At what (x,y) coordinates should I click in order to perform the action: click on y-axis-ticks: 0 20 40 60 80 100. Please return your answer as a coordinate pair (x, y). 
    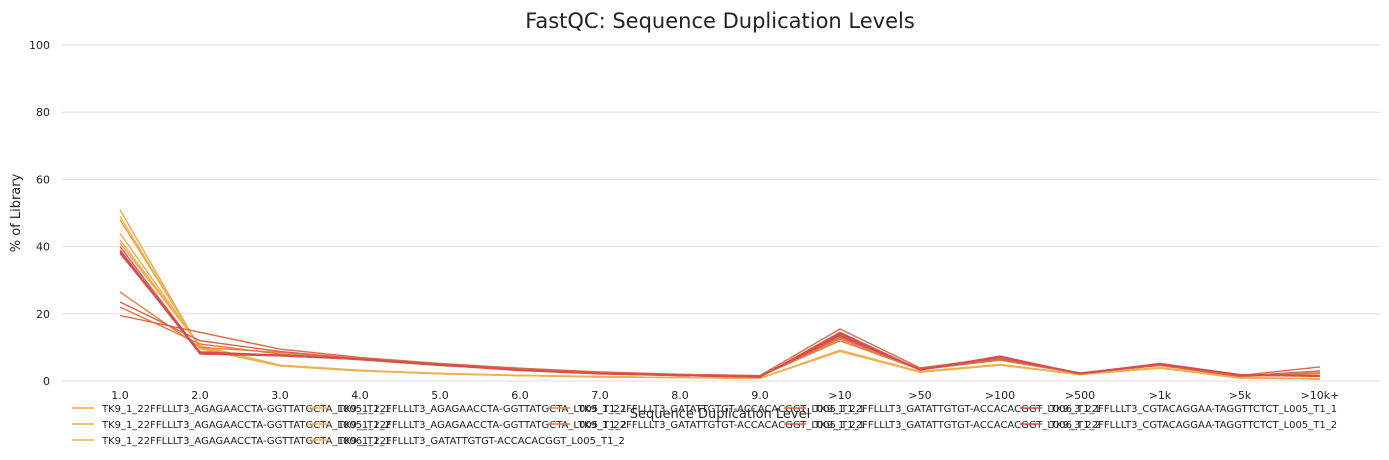
    Looking at the image, I should click on (39, 213).